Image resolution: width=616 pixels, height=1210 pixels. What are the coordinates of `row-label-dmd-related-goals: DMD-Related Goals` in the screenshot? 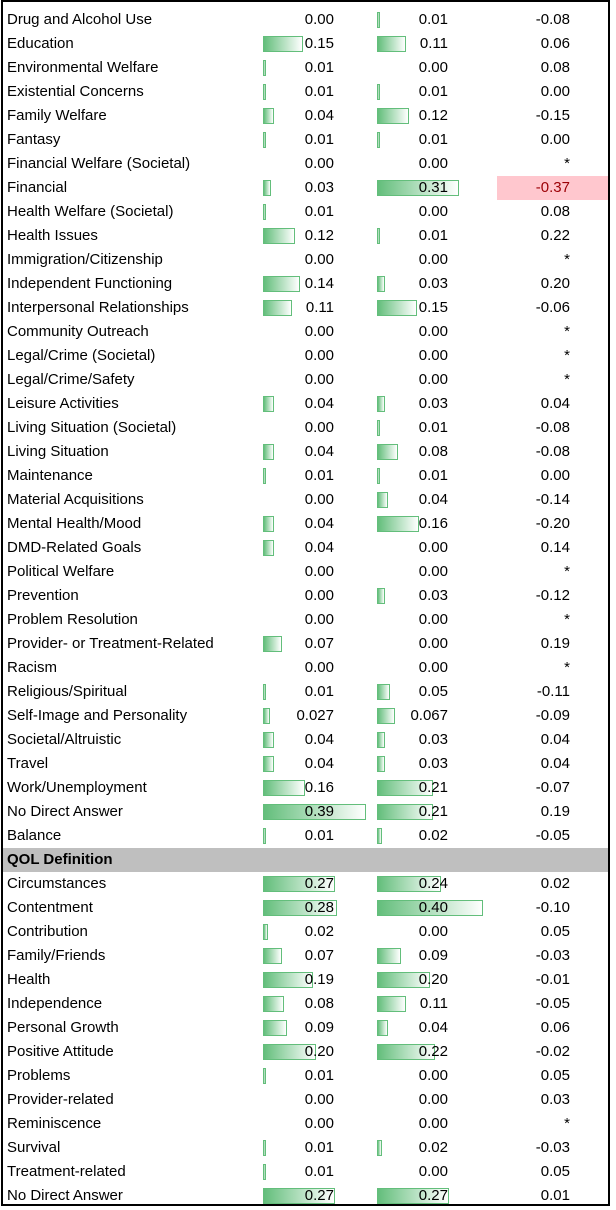 It's located at (74, 547).